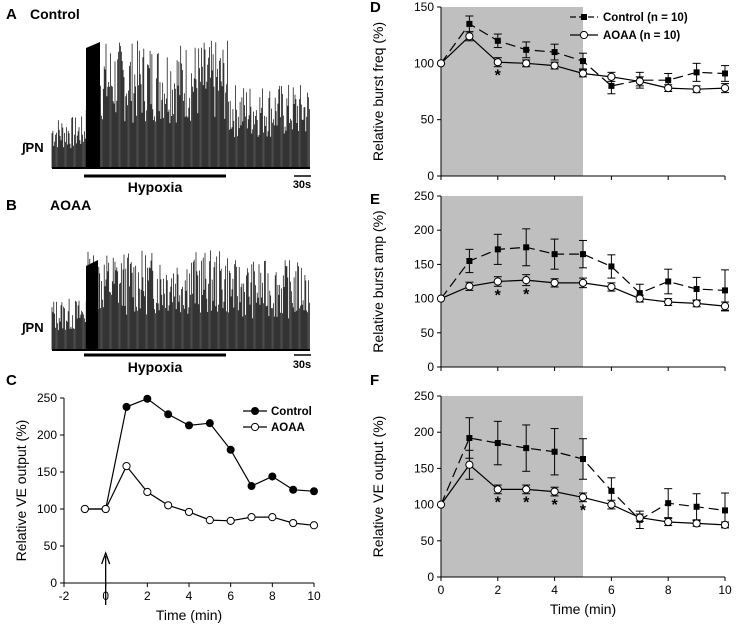 The height and width of the screenshot is (633, 743). I want to click on legend-label: AOAA (n = 10), so click(641, 36).